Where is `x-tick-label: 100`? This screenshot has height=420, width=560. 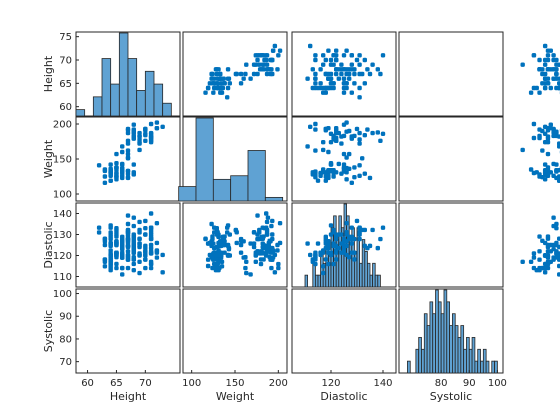
x-tick-label: 100 is located at coordinates (191, 383).